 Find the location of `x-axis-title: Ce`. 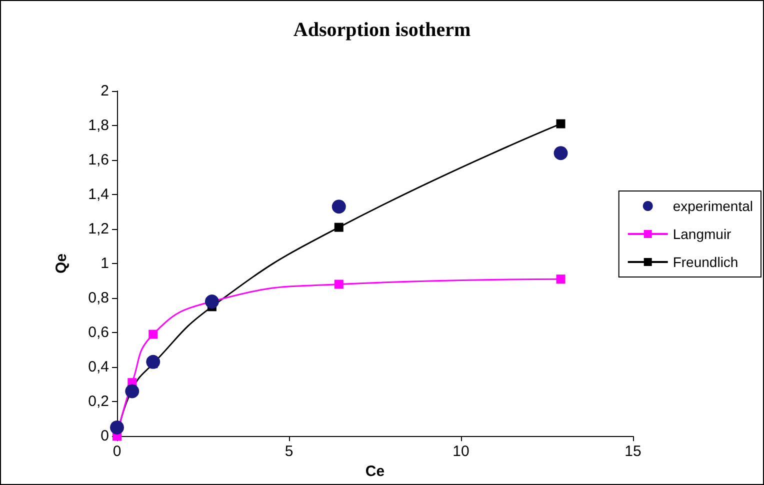

x-axis-title: Ce is located at coordinates (375, 471).